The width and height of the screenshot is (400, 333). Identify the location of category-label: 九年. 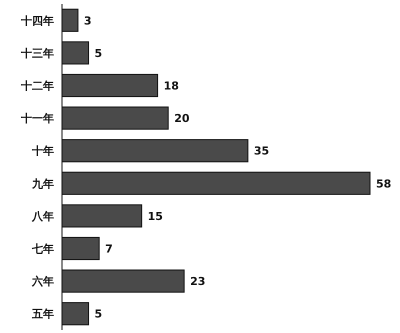
(43, 183).